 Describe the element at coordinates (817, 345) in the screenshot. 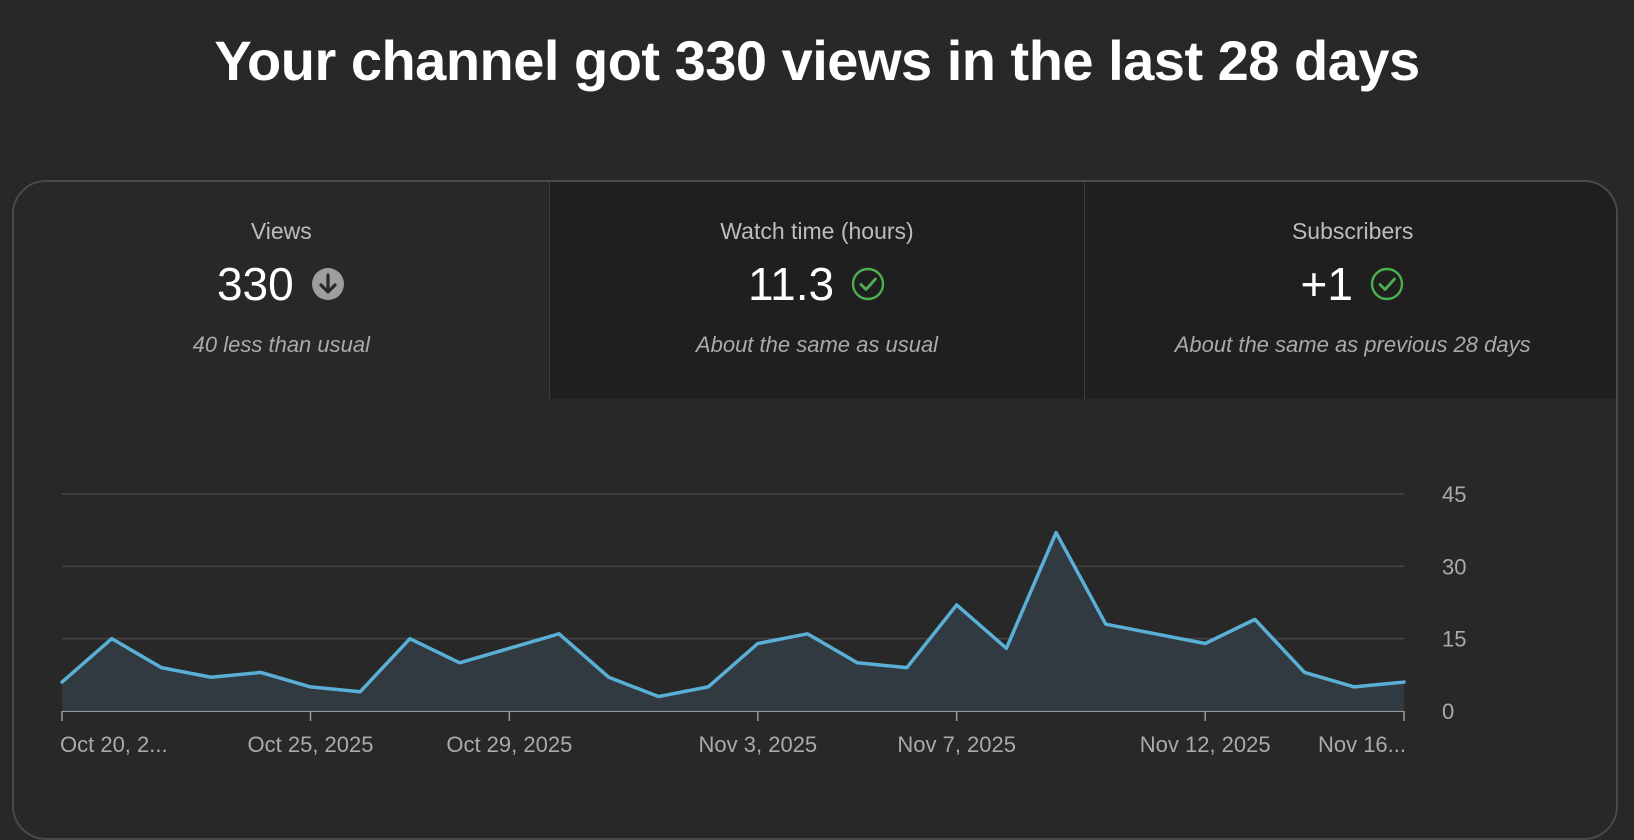

I see `tab-note: About the same as usual` at that location.